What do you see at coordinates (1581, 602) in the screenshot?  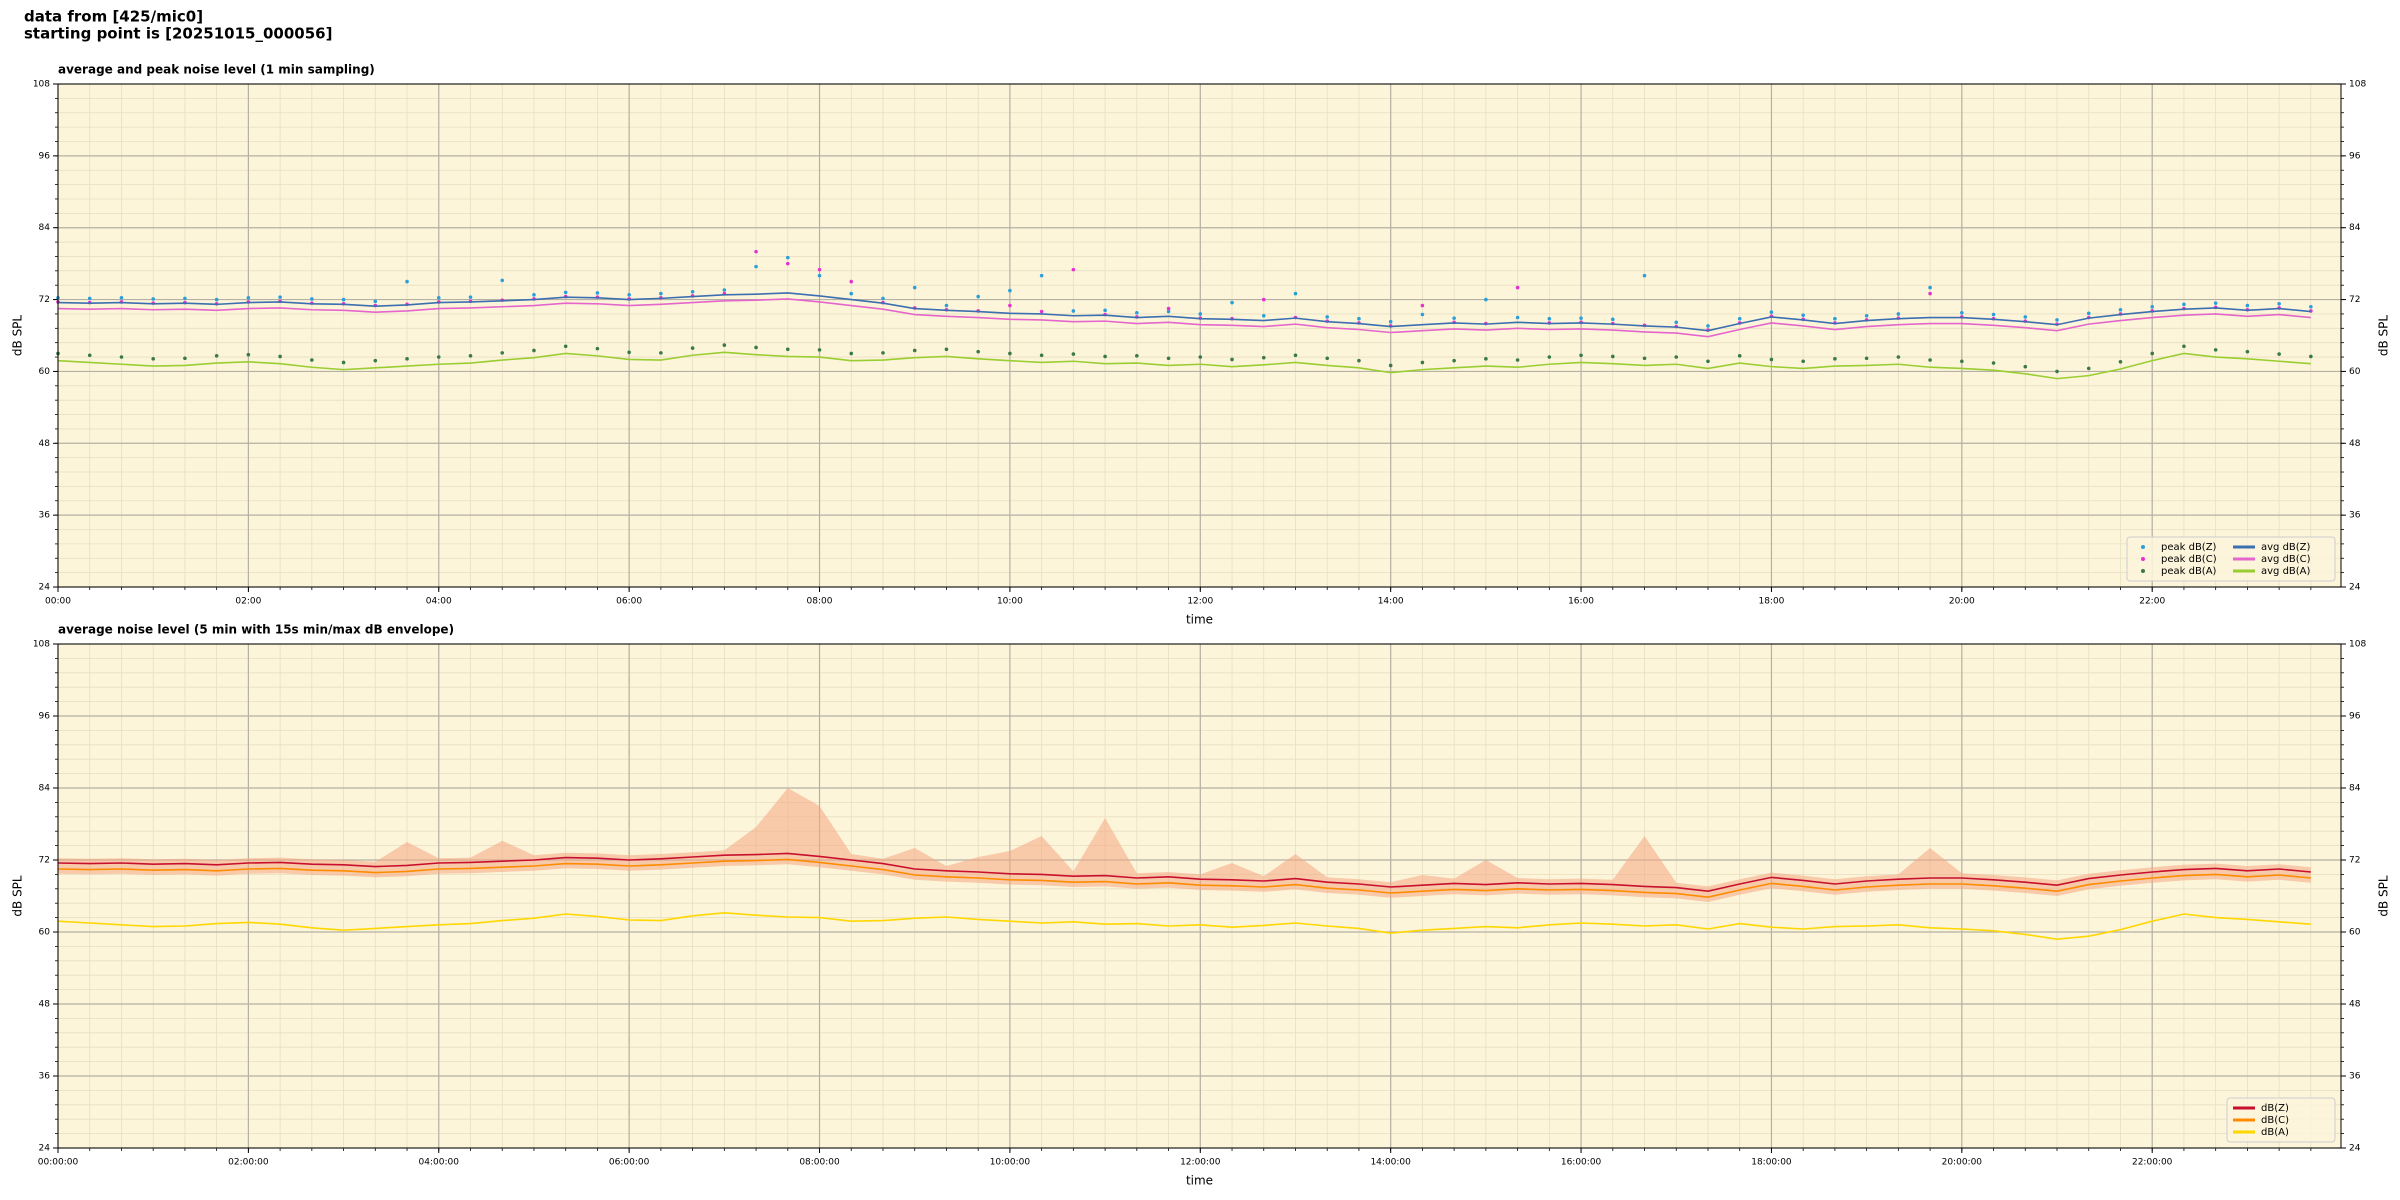 I see `x-tick-label: 16:00` at bounding box center [1581, 602].